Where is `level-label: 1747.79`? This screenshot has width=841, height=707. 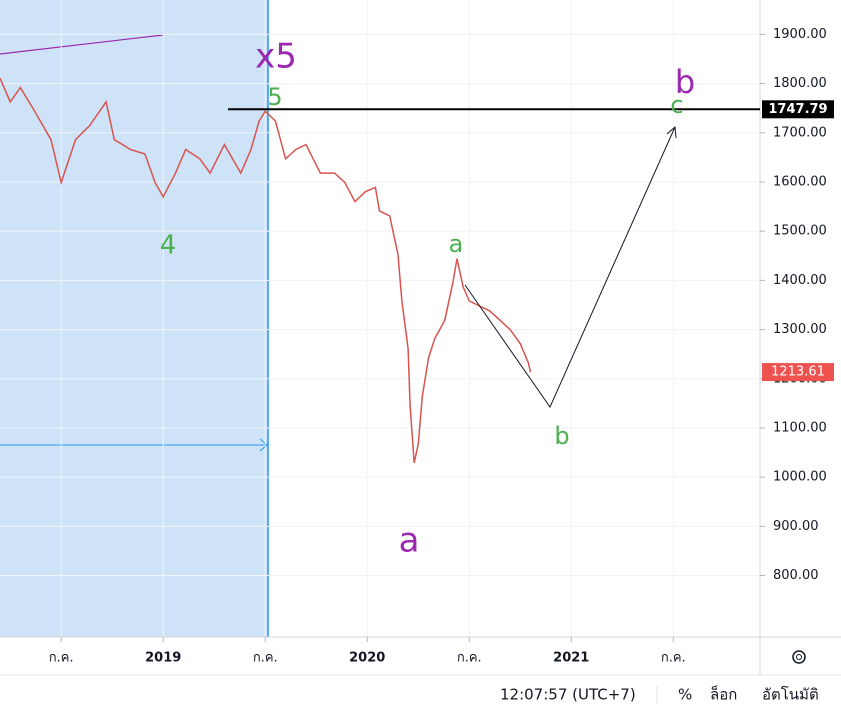
level-label: 1747.79 is located at coordinates (797, 109).